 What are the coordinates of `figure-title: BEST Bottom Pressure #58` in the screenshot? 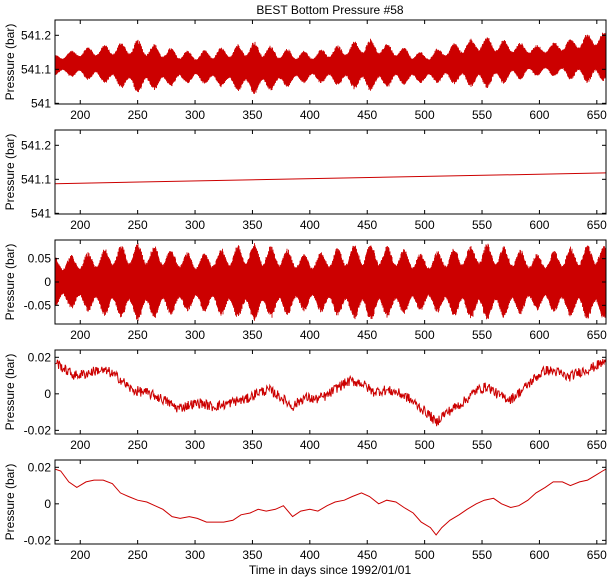 It's located at (330, 10).